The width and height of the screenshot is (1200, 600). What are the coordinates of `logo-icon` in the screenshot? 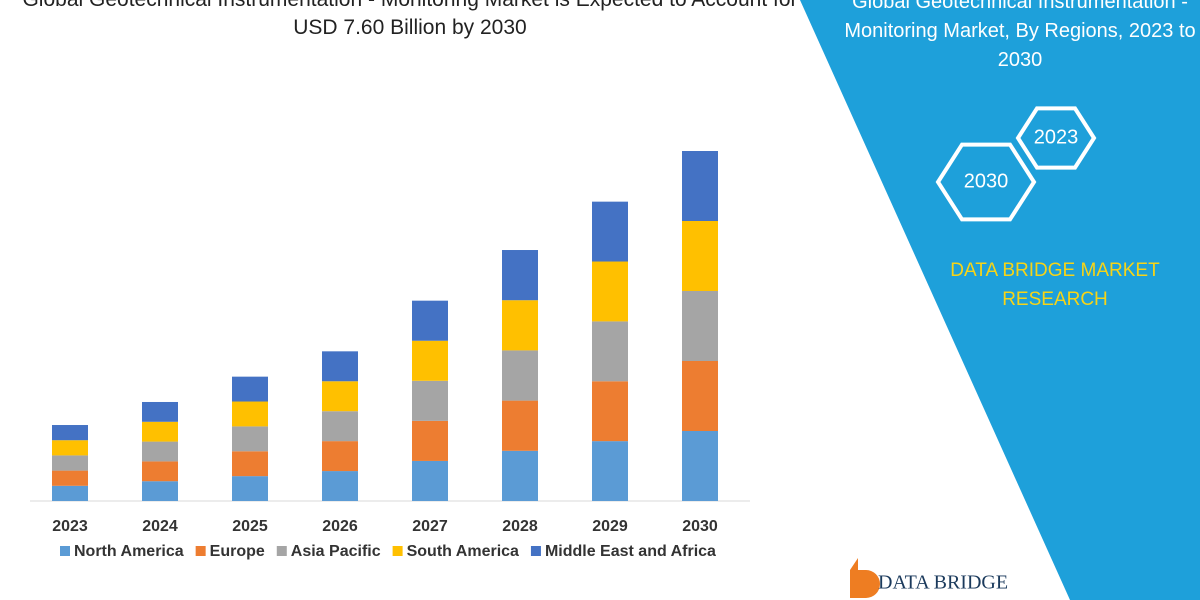 It's located at (865, 578).